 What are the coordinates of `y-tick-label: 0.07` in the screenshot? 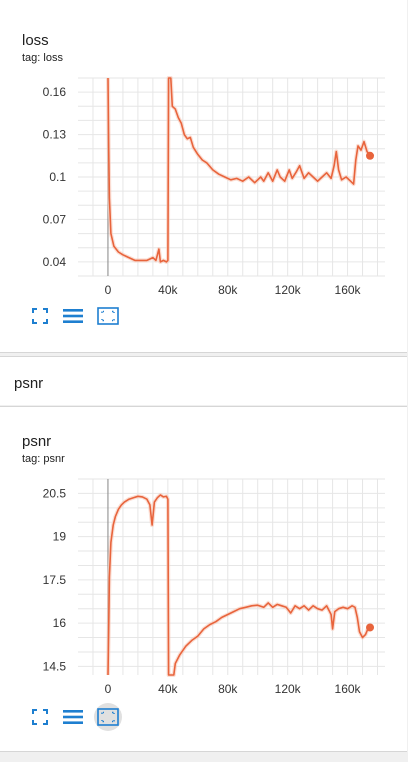 It's located at (55, 219).